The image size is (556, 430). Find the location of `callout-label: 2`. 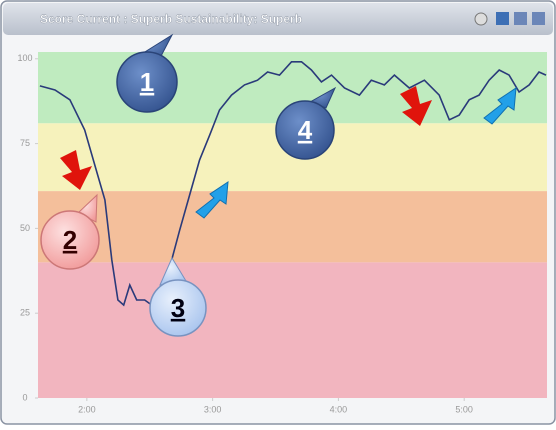

callout-label: 2 is located at coordinates (70, 240).